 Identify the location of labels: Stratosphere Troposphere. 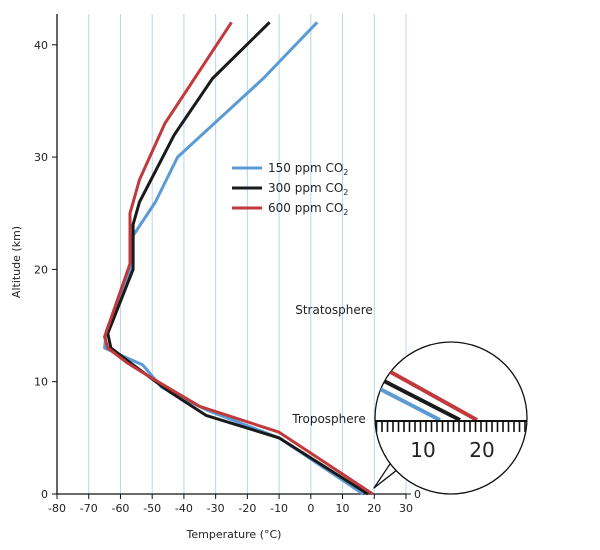
(332, 364).